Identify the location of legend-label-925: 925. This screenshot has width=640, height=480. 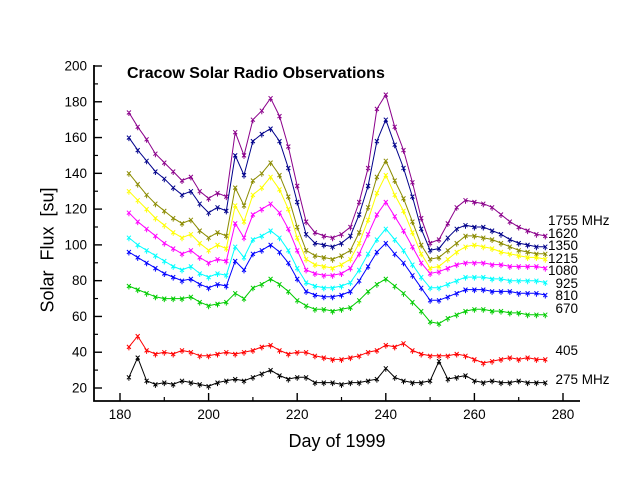
(566, 283).